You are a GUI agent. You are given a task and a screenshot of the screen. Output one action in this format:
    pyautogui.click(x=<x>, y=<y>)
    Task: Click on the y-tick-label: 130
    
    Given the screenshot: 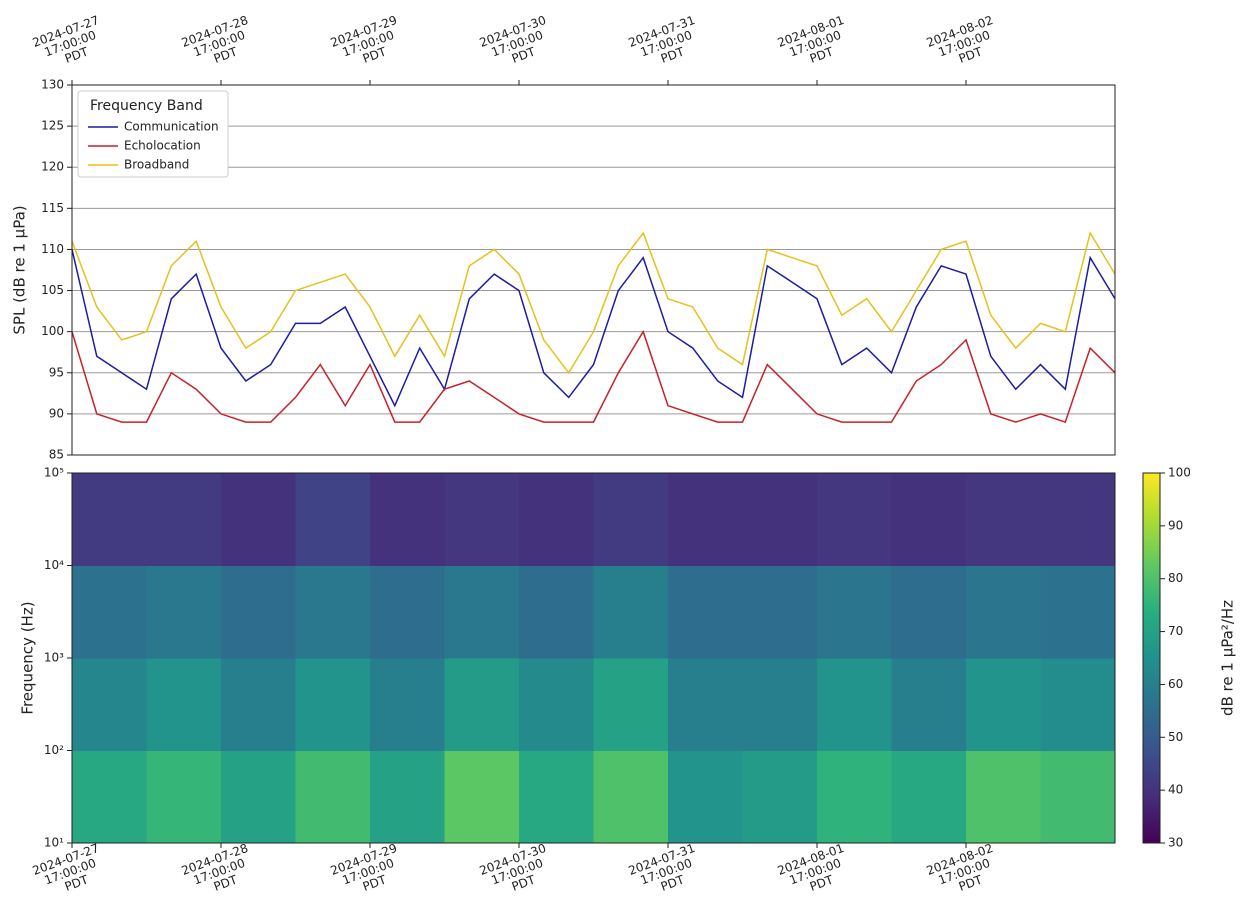 What is the action you would take?
    pyautogui.click(x=52, y=85)
    